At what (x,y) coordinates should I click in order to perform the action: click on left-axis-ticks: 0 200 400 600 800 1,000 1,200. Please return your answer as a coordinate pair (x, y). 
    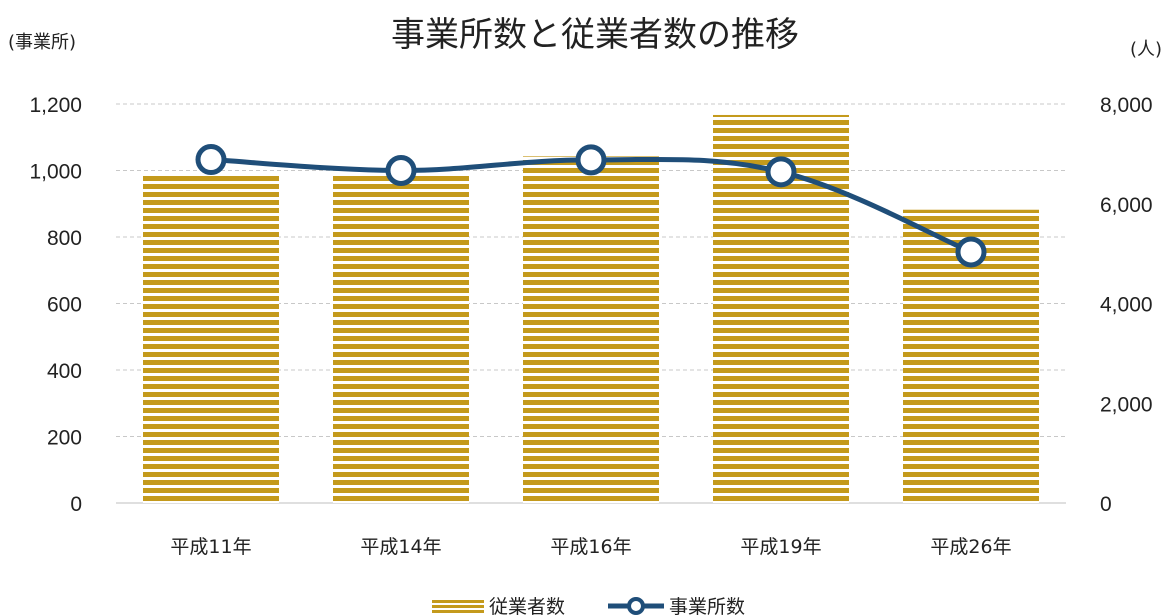
    Looking at the image, I should click on (55, 305).